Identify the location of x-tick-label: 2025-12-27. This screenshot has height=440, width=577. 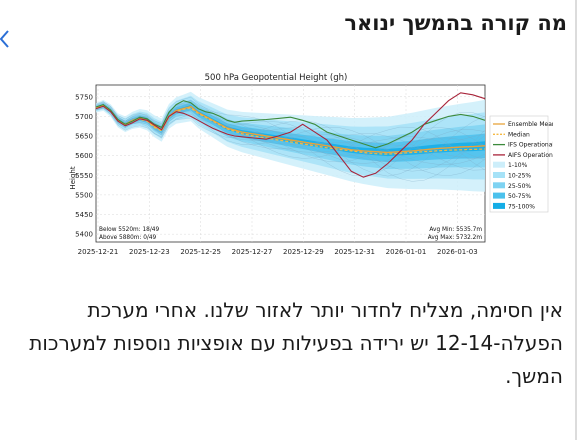
(252, 252).